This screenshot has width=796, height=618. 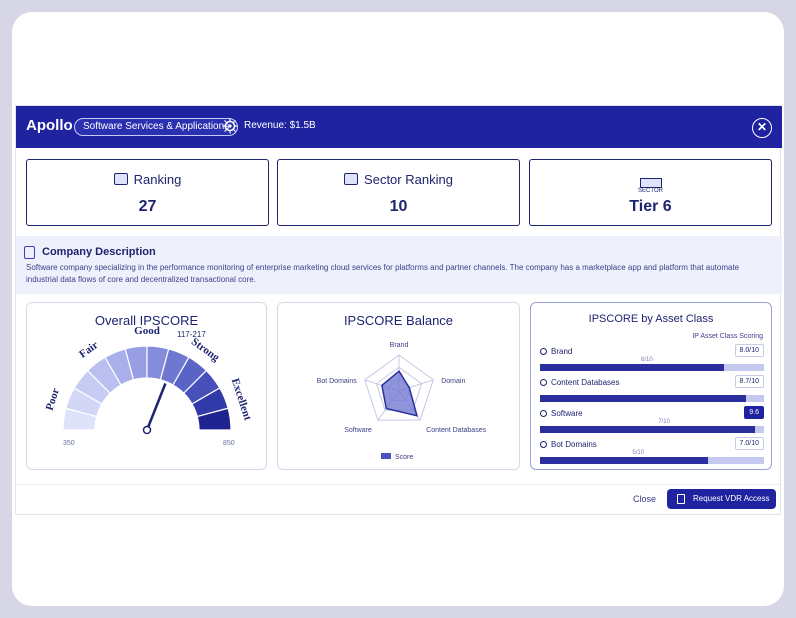 I want to click on sector-ranking-card: Sector Ranking 10, so click(x=398, y=192).